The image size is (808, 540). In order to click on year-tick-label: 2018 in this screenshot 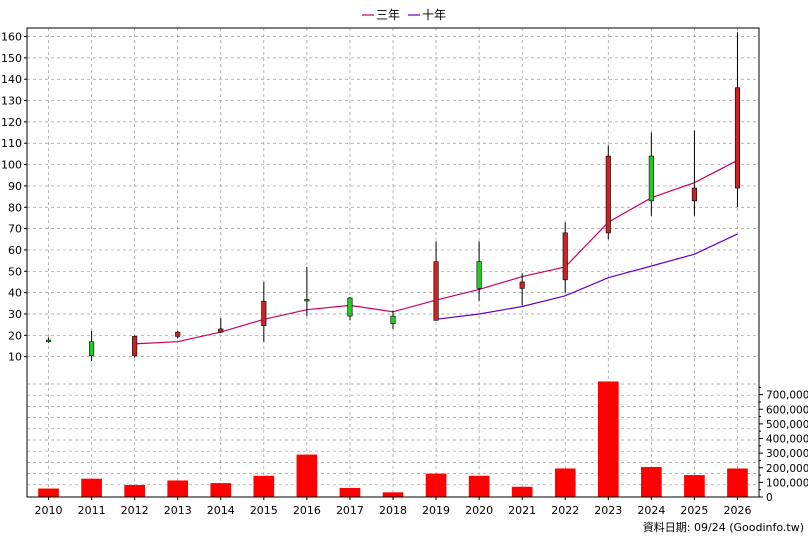, I will do `click(393, 510)`.